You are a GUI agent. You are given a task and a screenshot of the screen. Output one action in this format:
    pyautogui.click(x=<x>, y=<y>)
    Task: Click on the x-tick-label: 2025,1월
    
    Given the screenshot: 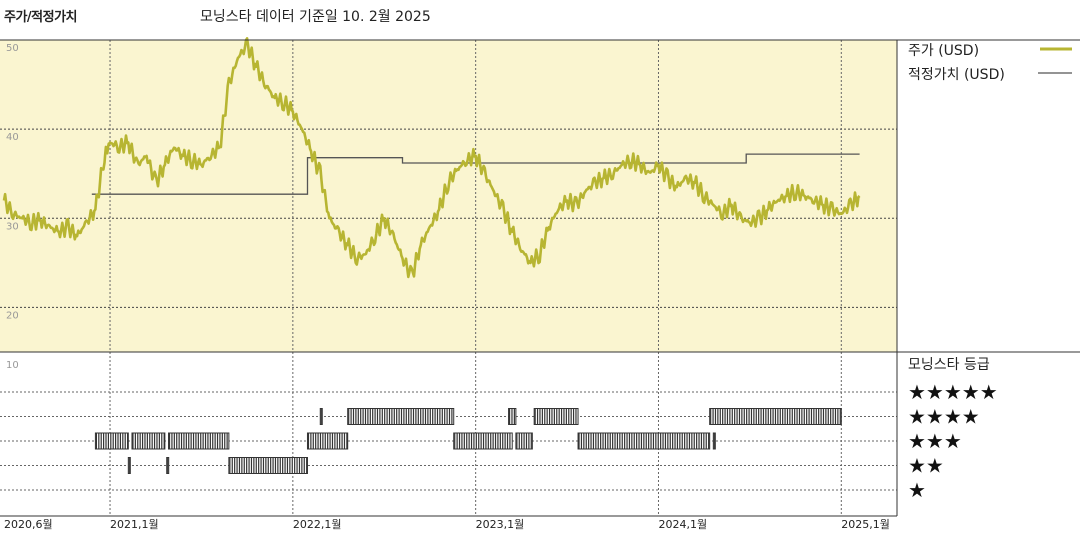 What is the action you would take?
    pyautogui.click(x=865, y=524)
    